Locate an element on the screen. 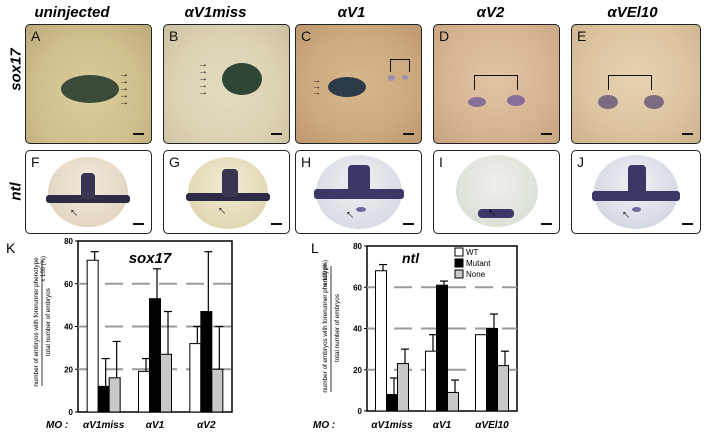  chart-l-title: ntl is located at coordinates (411, 258).